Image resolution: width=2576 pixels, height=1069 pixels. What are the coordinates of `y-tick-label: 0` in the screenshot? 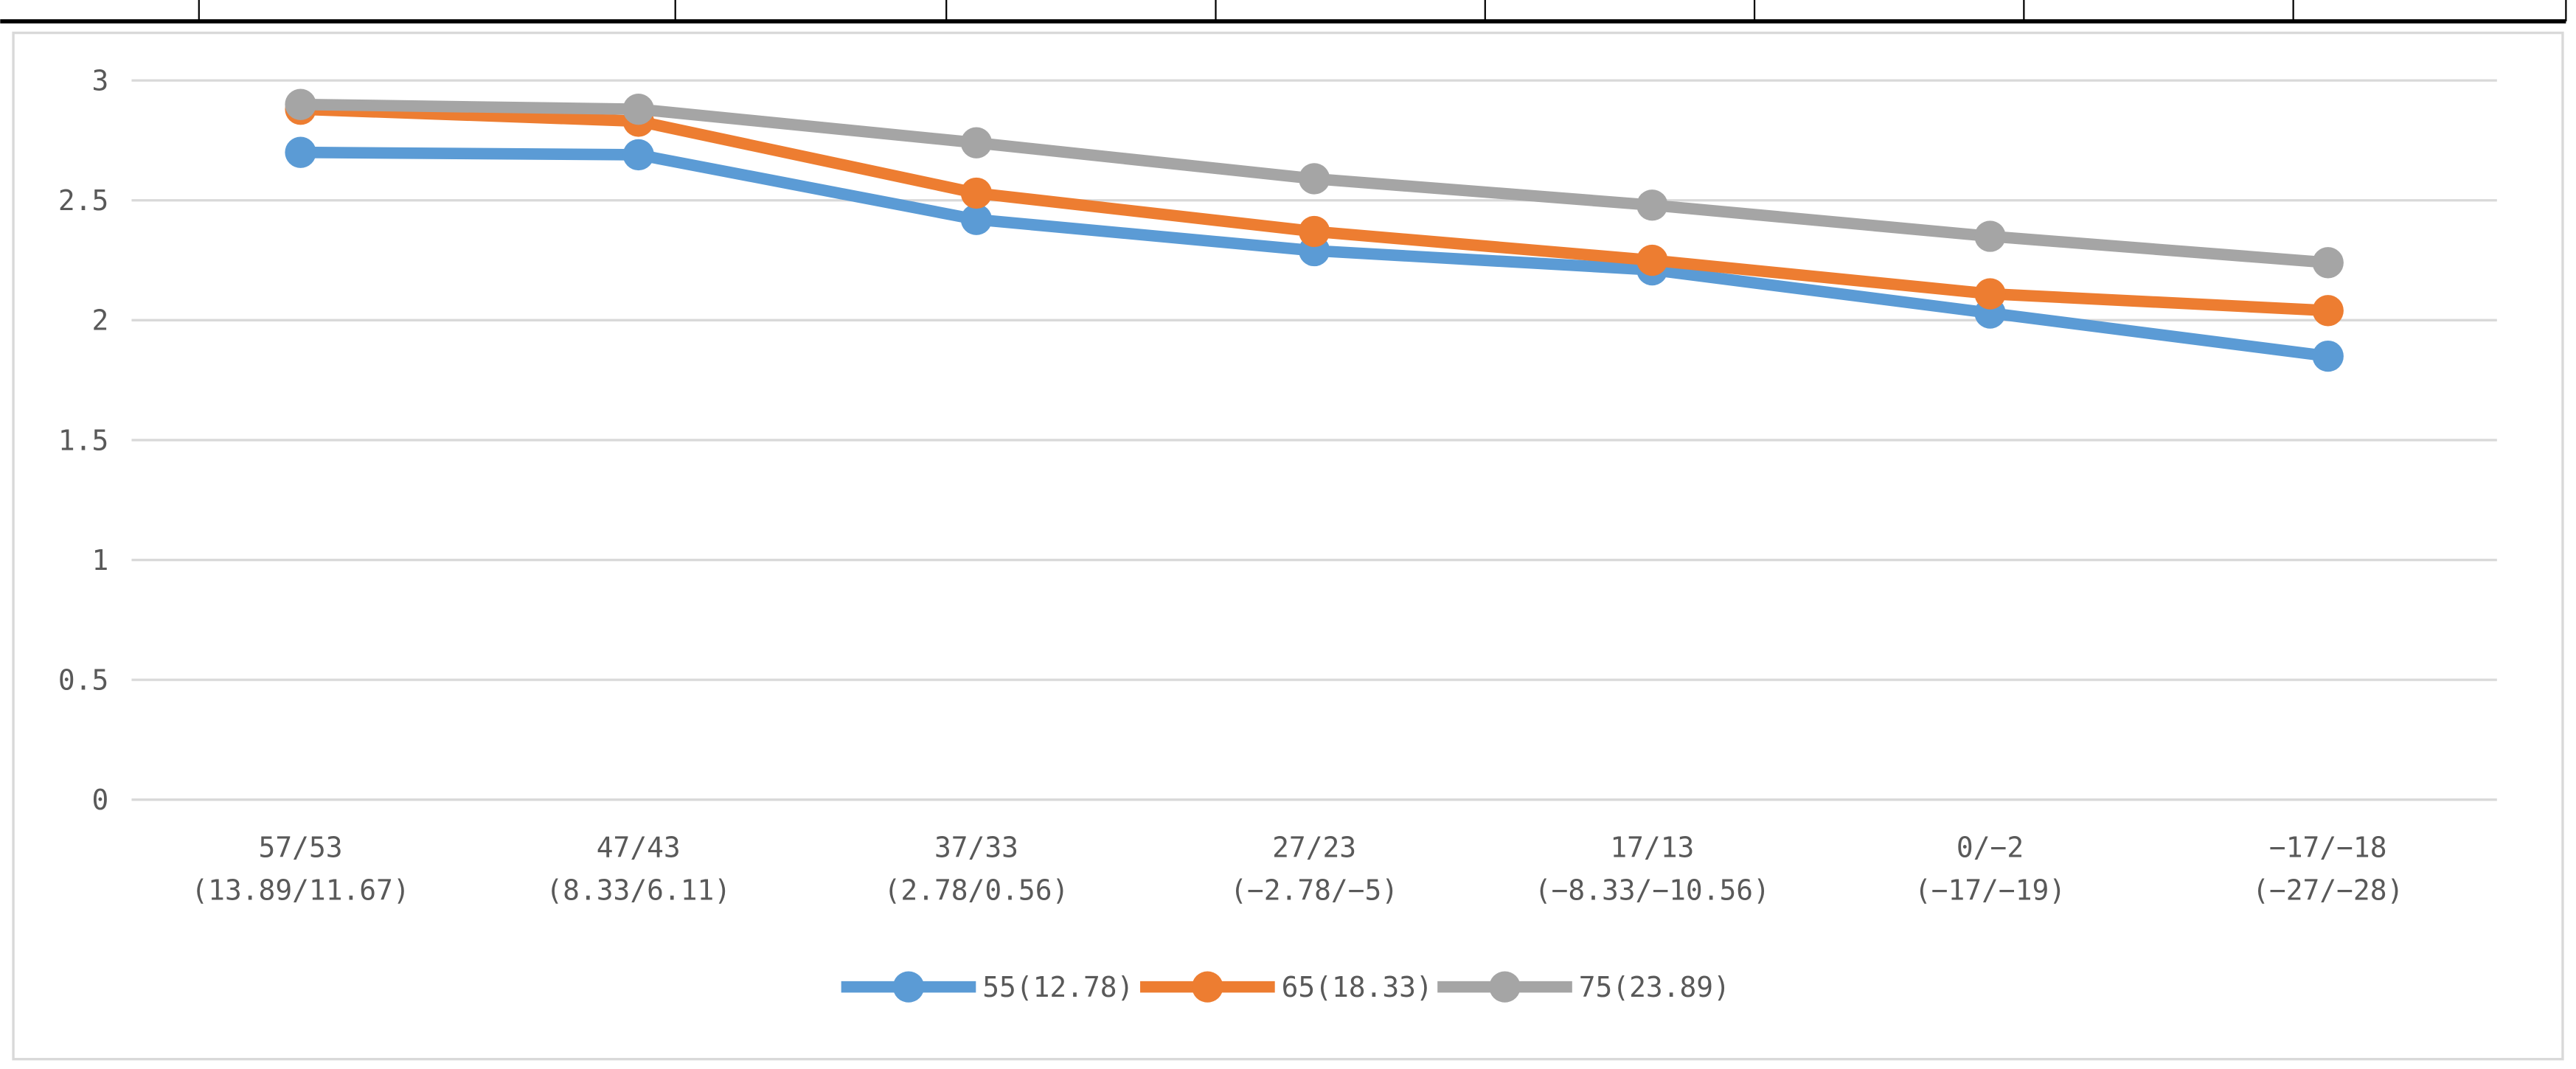 It's located at (99, 800).